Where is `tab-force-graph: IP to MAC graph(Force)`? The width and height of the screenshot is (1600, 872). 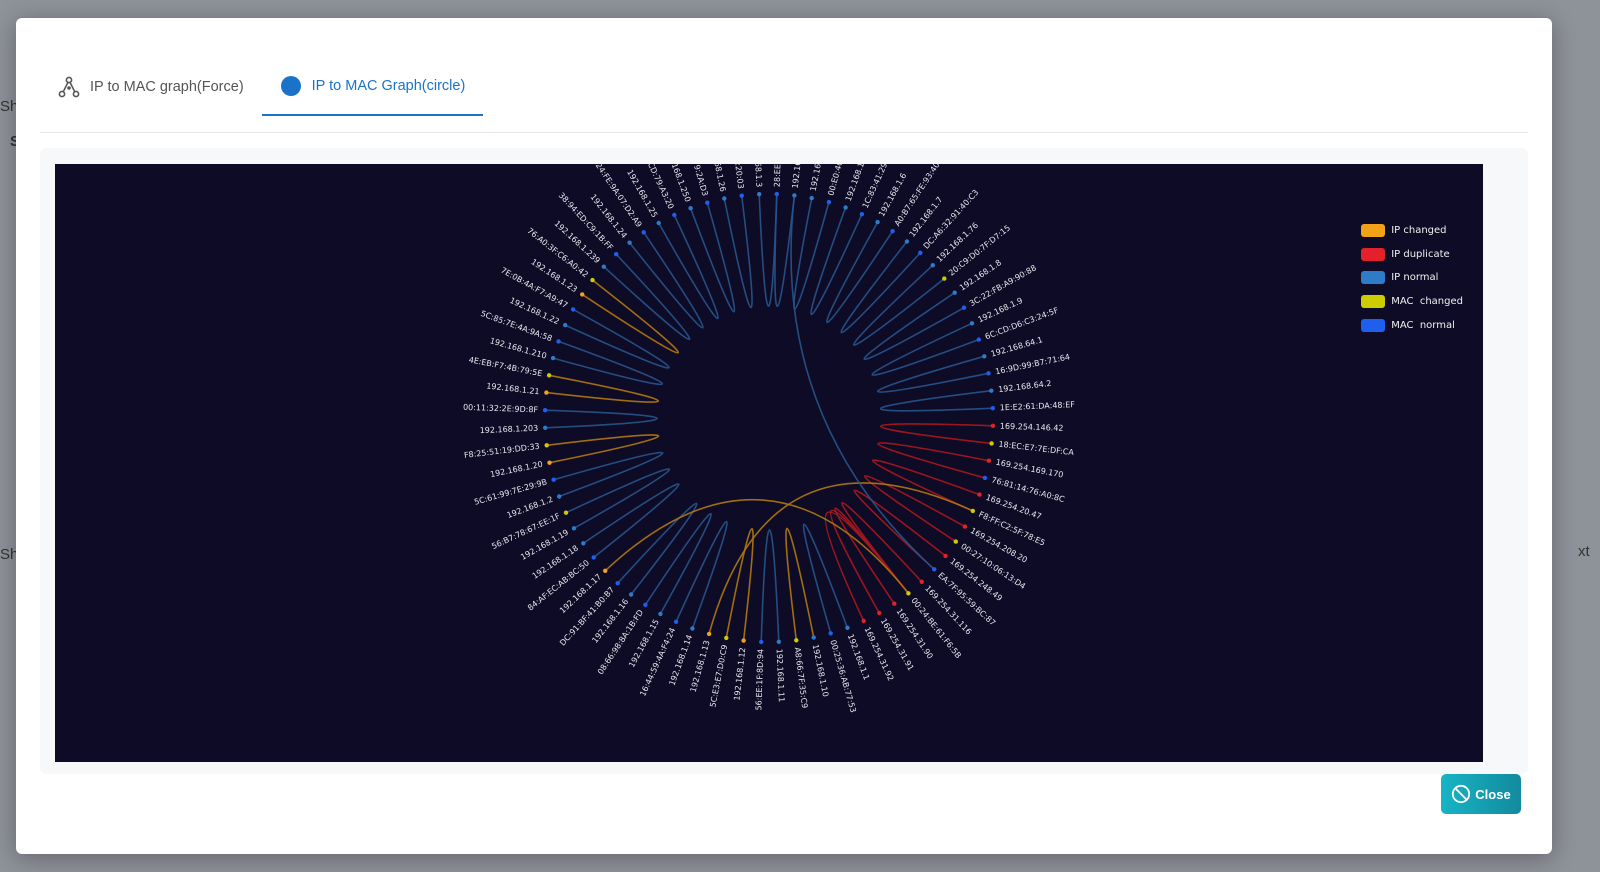
tab-force-graph: IP to MAC graph(Force) is located at coordinates (151, 87).